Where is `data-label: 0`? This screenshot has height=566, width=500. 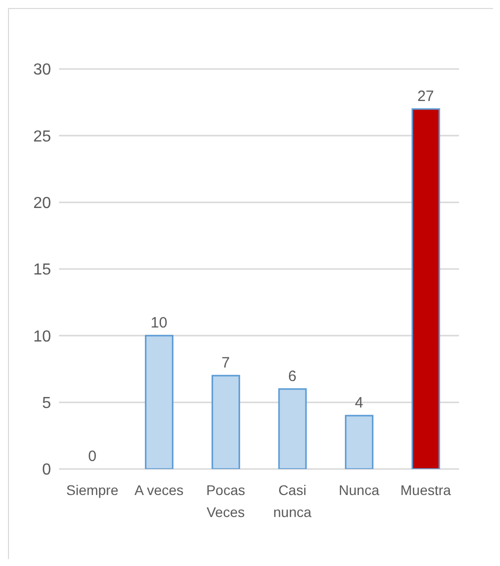 data-label: 0 is located at coordinates (92, 456).